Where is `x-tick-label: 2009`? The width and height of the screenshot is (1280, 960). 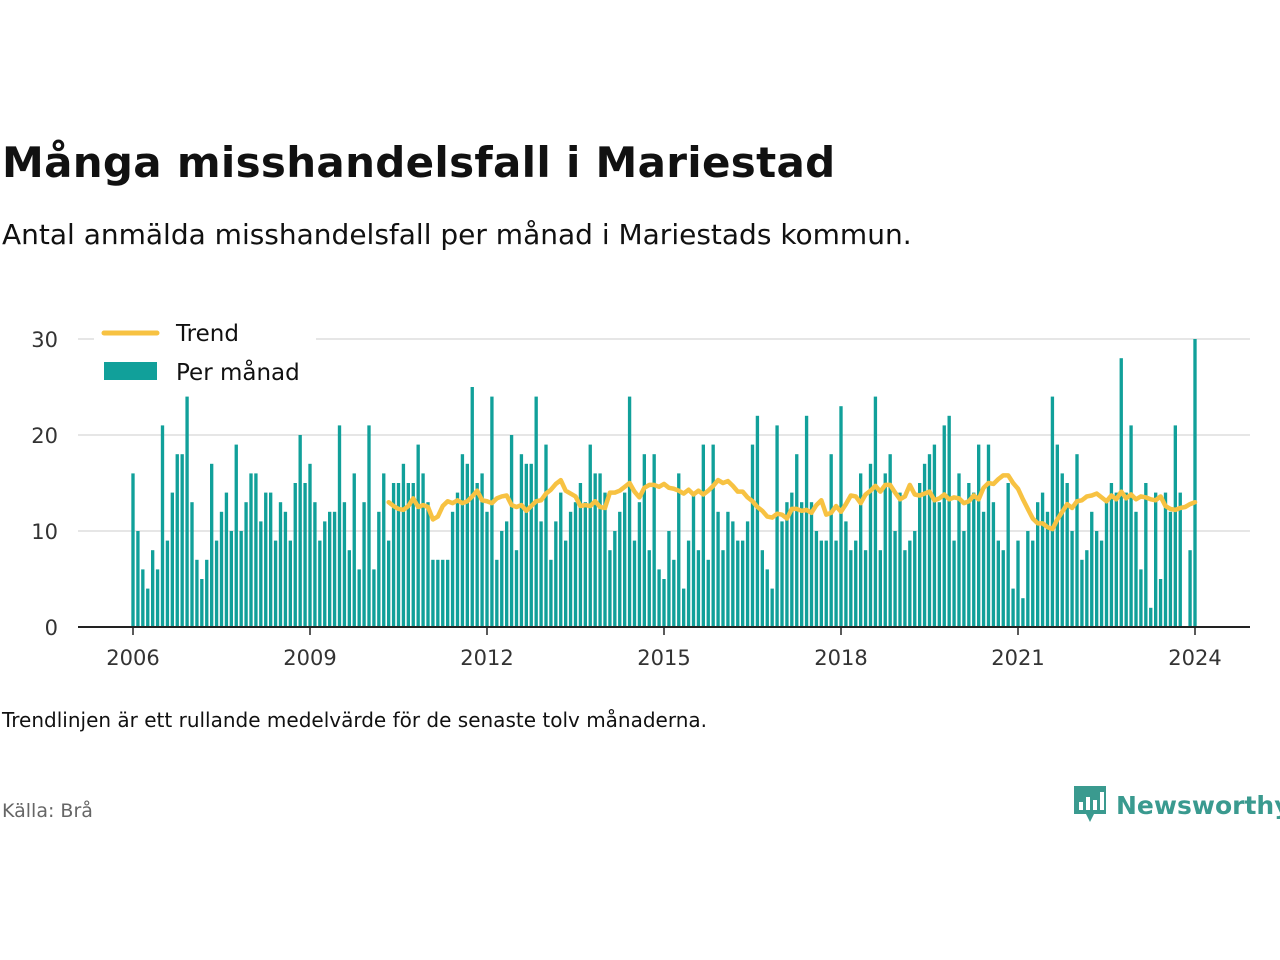
x-tick-label: 2009 is located at coordinates (309, 658).